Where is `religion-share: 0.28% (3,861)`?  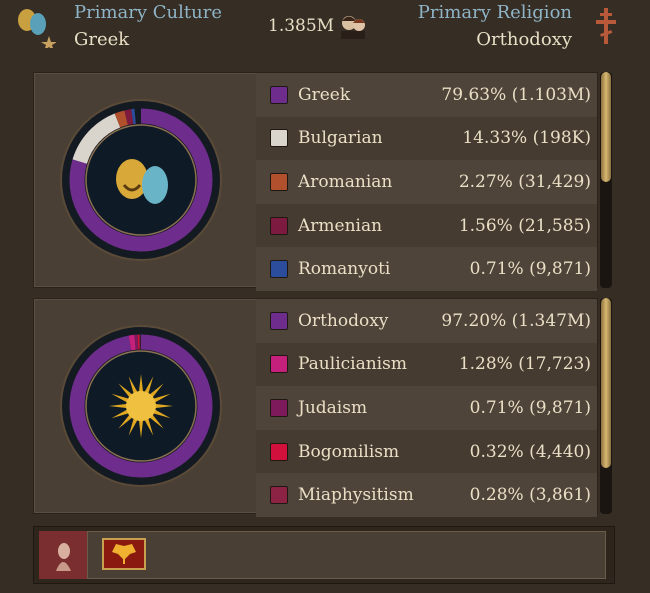
religion-share: 0.28% (3,861) is located at coordinates (530, 495).